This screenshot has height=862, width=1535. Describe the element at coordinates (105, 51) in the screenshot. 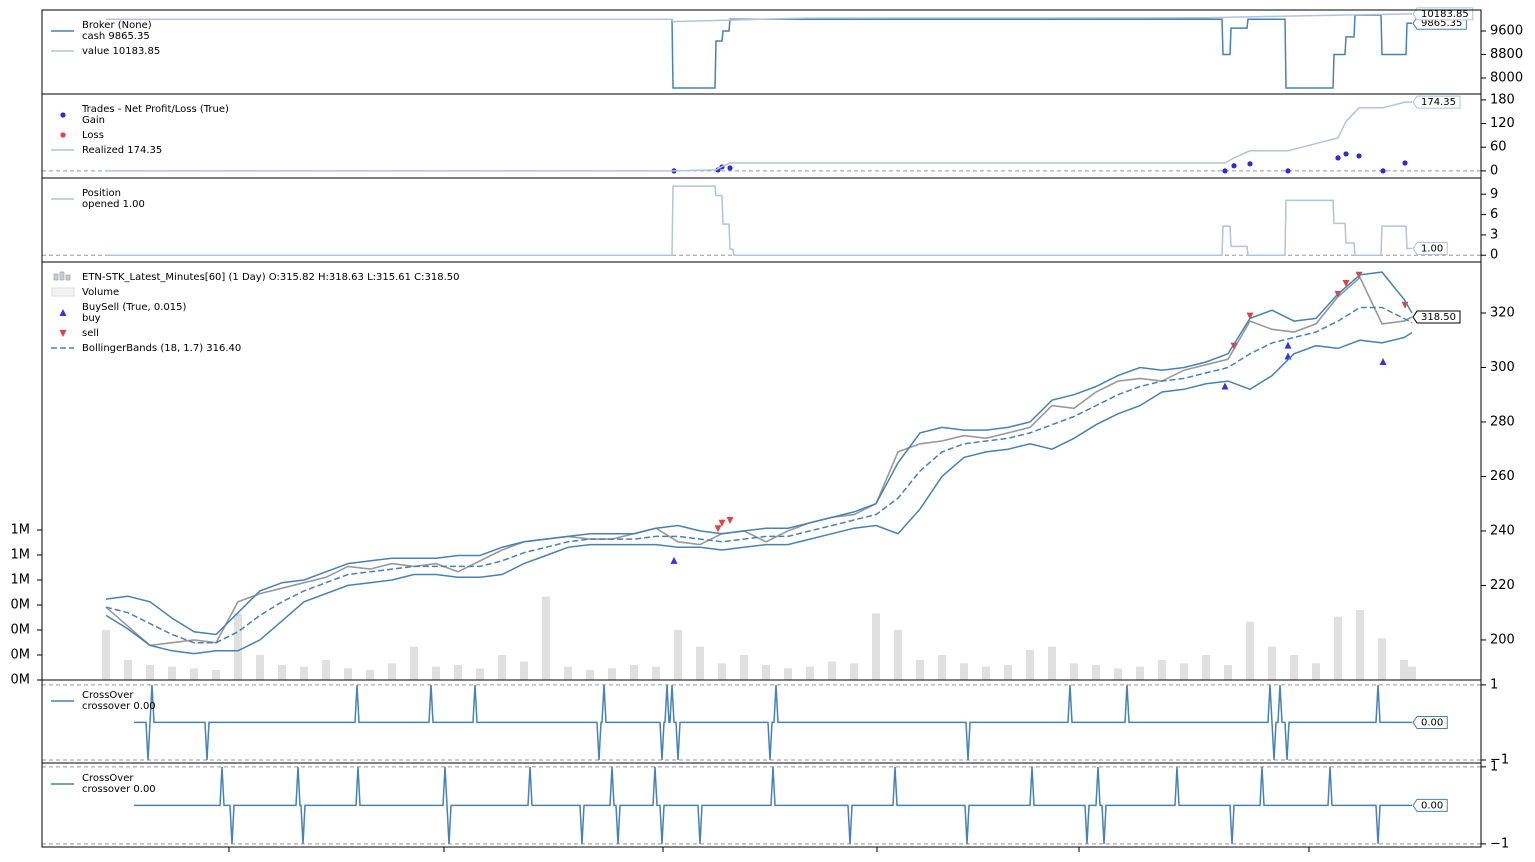

I see `legend-entry: value 10183.85` at that location.